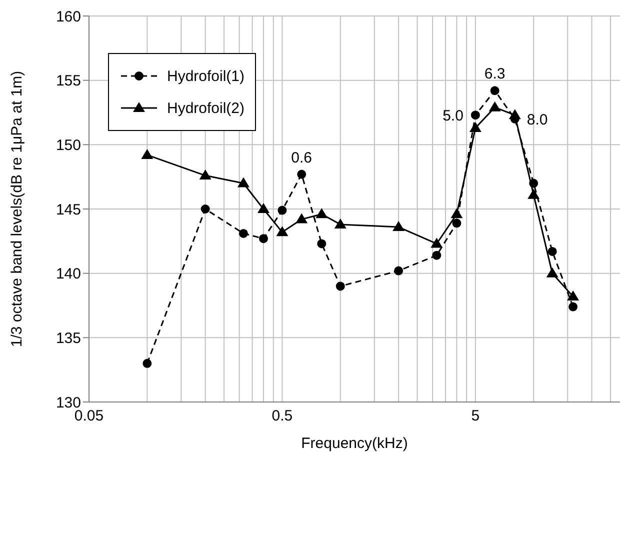  Describe the element at coordinates (206, 108) in the screenshot. I see `legend-label: Hydrofoil(2)` at that location.